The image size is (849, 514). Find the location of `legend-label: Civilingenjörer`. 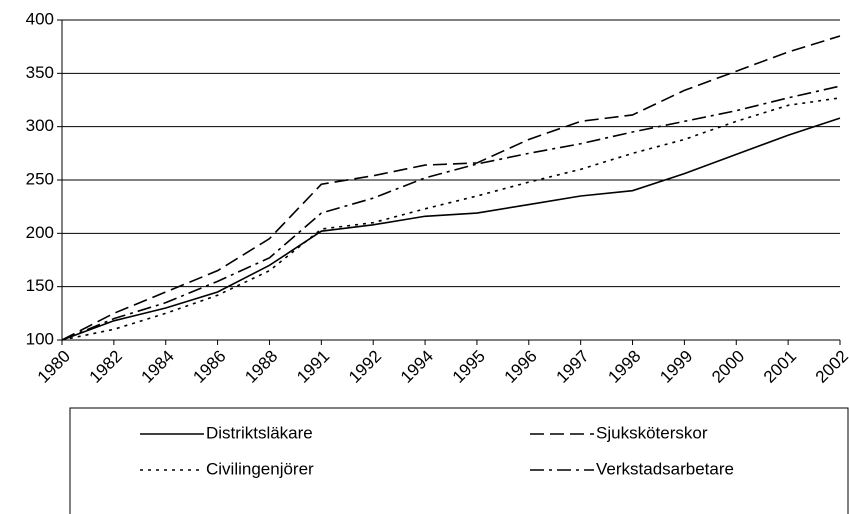

legend-label: Civilingenjörer is located at coordinates (260, 468).